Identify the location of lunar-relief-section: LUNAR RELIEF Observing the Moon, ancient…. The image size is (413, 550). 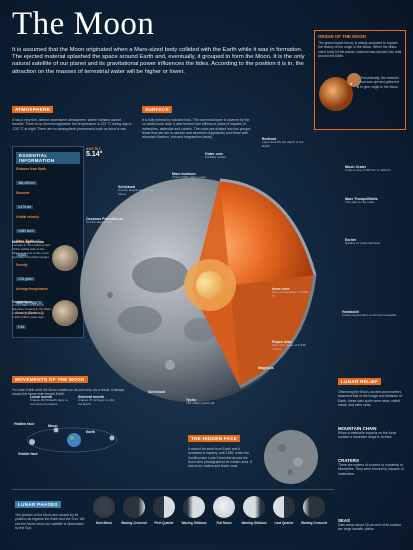
(372, 388).